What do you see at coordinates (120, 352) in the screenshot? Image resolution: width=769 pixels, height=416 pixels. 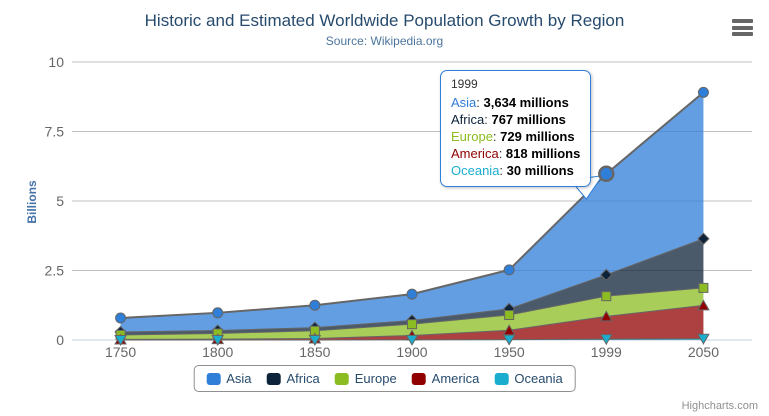 I see `x-axis-tick-label: 1750` at bounding box center [120, 352].